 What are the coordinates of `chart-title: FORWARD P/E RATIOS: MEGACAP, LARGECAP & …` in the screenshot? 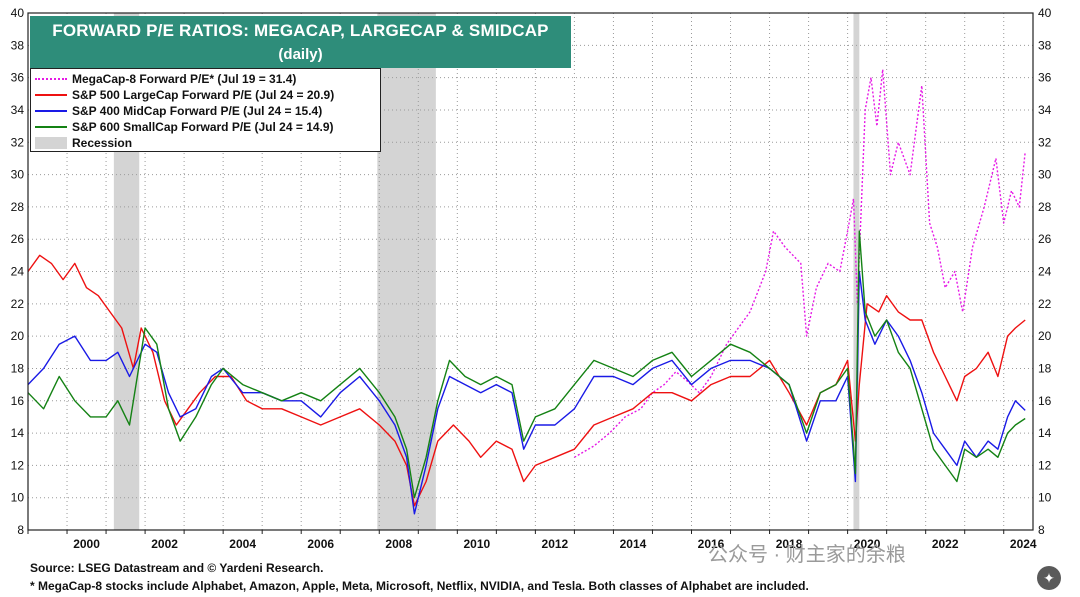 It's located at (300, 30).